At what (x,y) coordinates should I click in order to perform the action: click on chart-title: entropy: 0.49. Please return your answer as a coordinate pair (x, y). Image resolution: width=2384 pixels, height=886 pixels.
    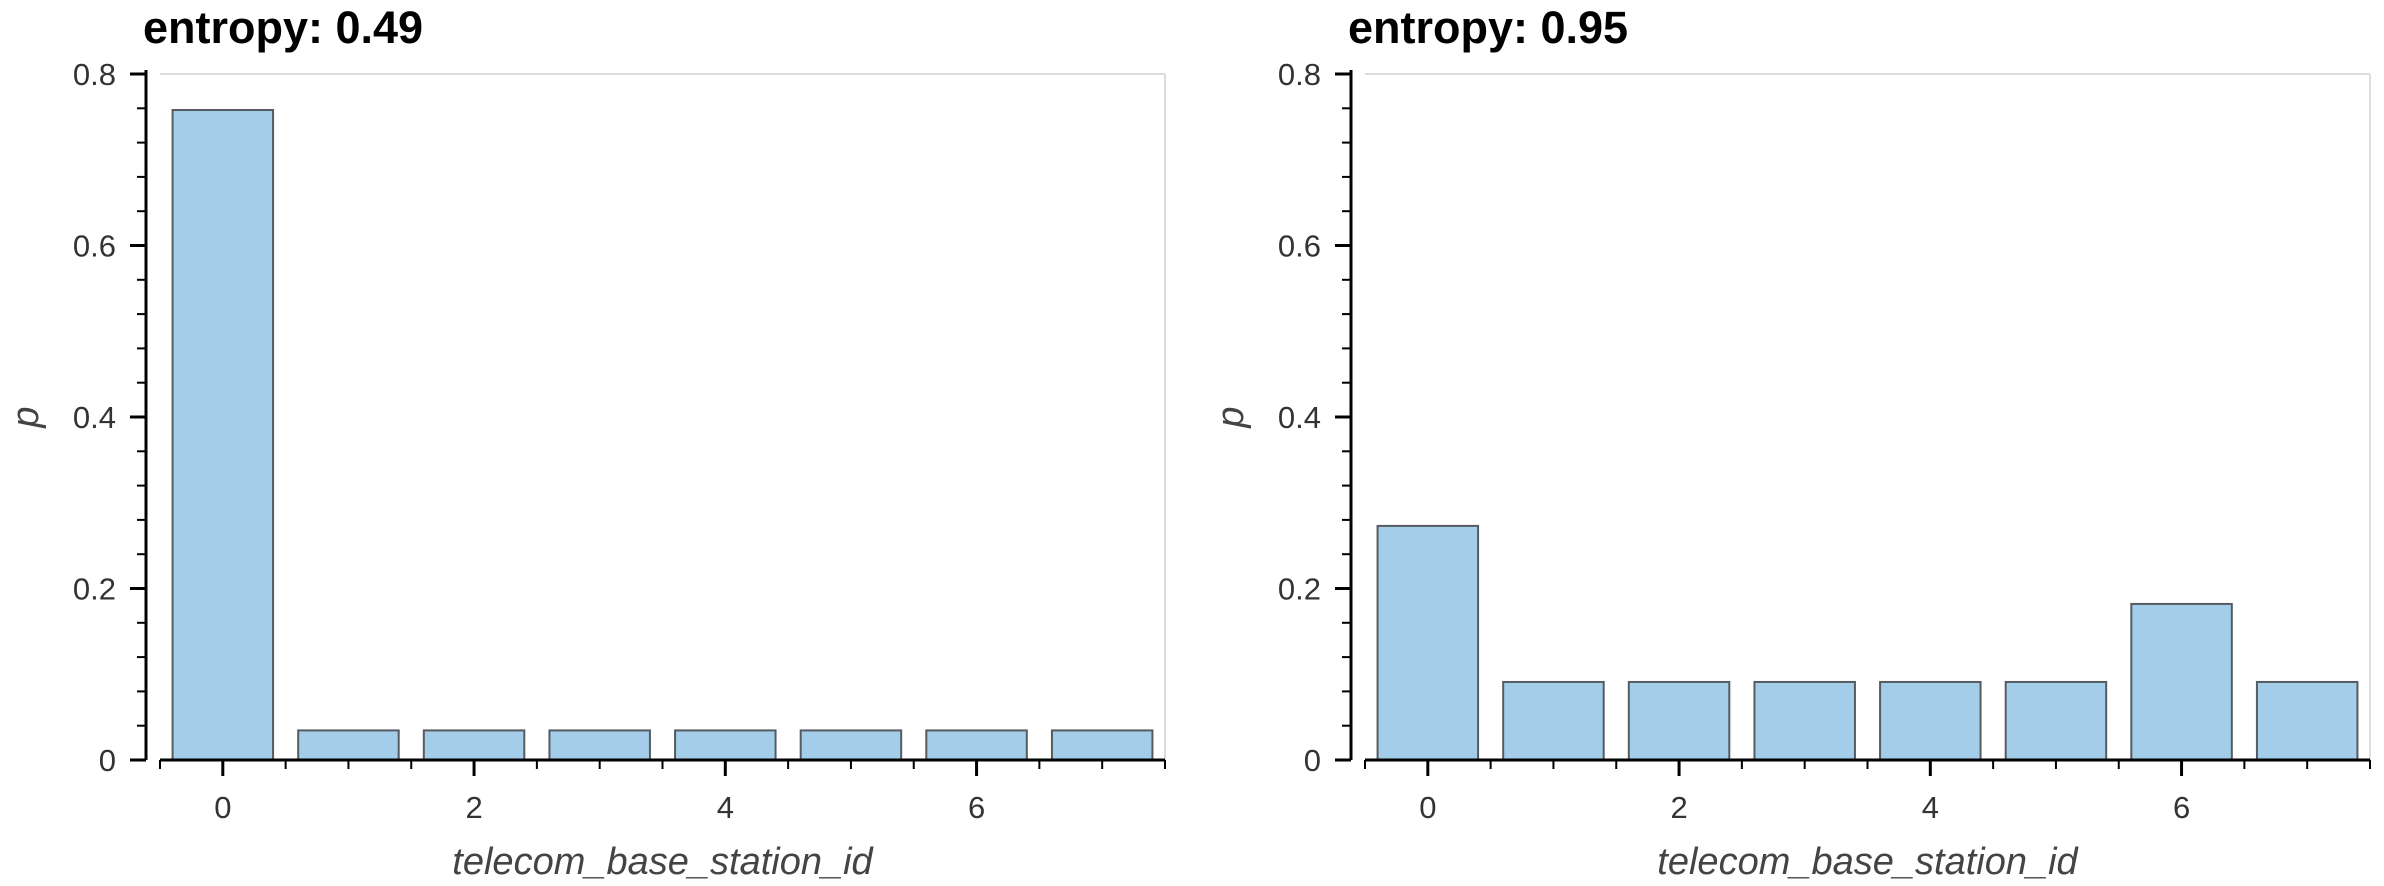
    Looking at the image, I should click on (283, 27).